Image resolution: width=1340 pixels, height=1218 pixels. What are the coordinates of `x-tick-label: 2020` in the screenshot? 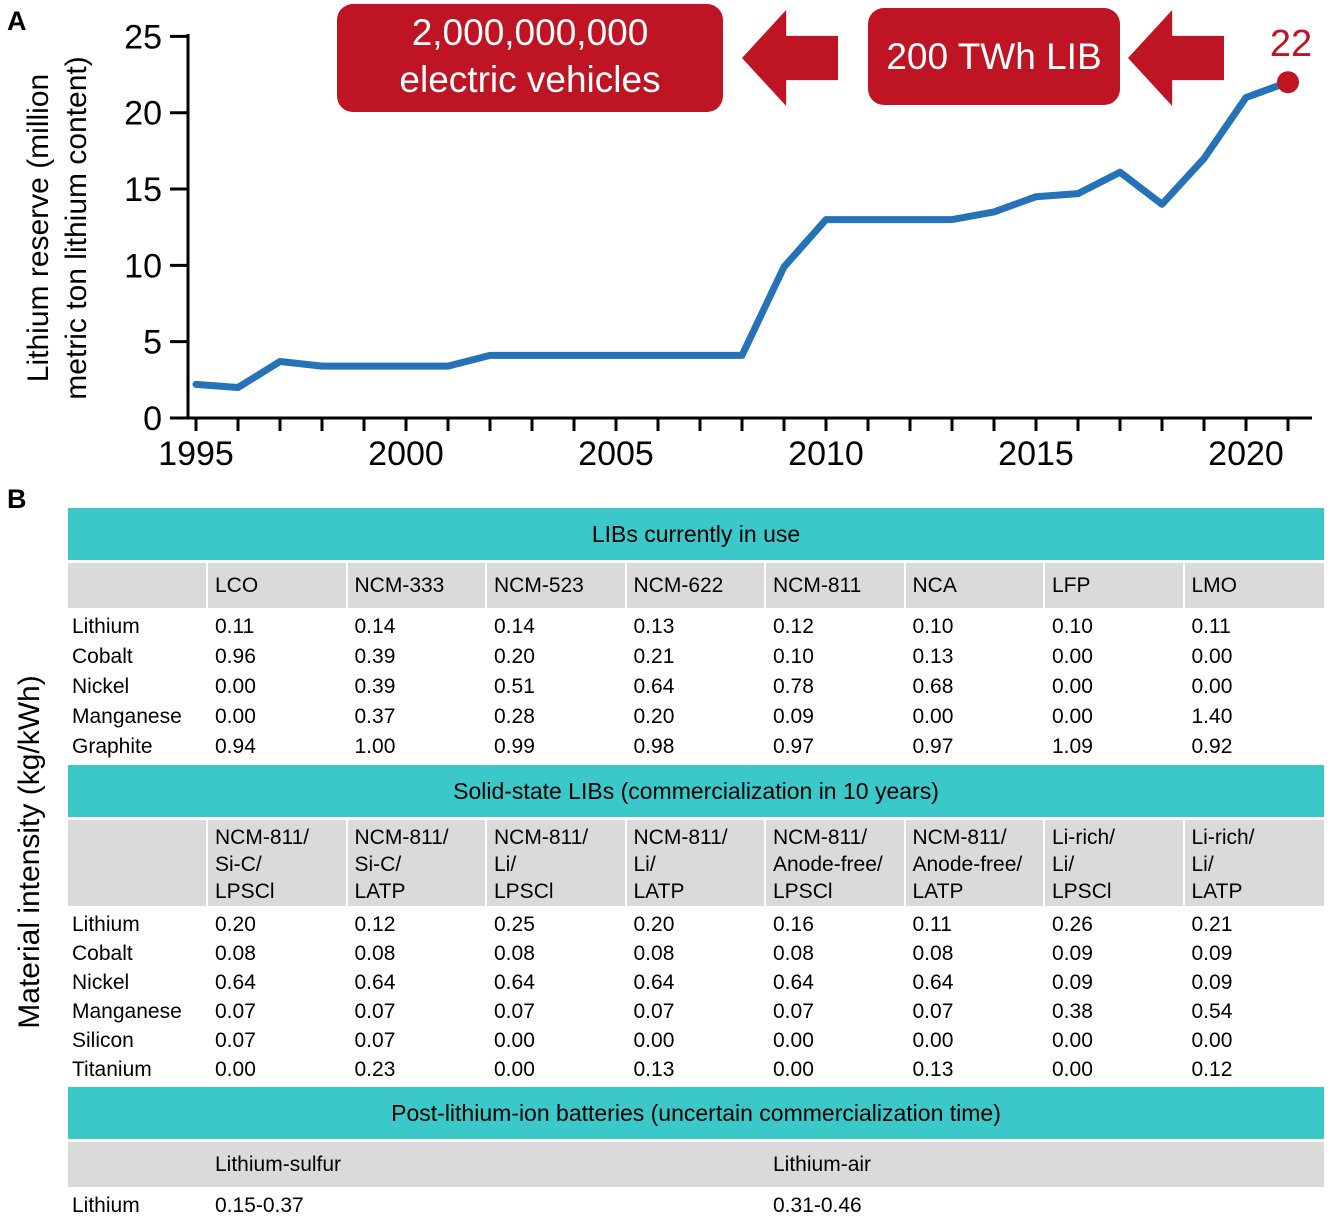 It's located at (1246, 454).